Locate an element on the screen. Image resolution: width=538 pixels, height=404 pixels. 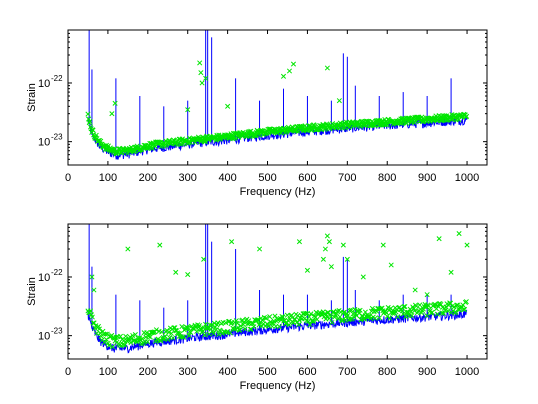
x-tick-label: 200 is located at coordinates (148, 178).